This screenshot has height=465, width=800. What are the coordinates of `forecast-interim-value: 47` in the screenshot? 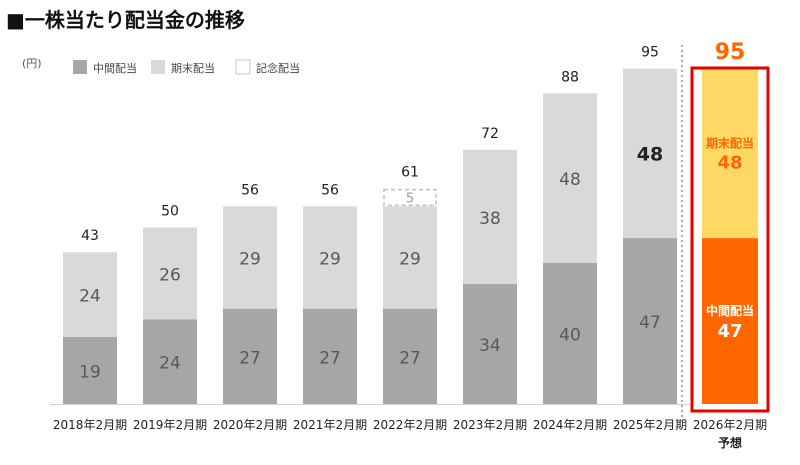 It's located at (729, 331).